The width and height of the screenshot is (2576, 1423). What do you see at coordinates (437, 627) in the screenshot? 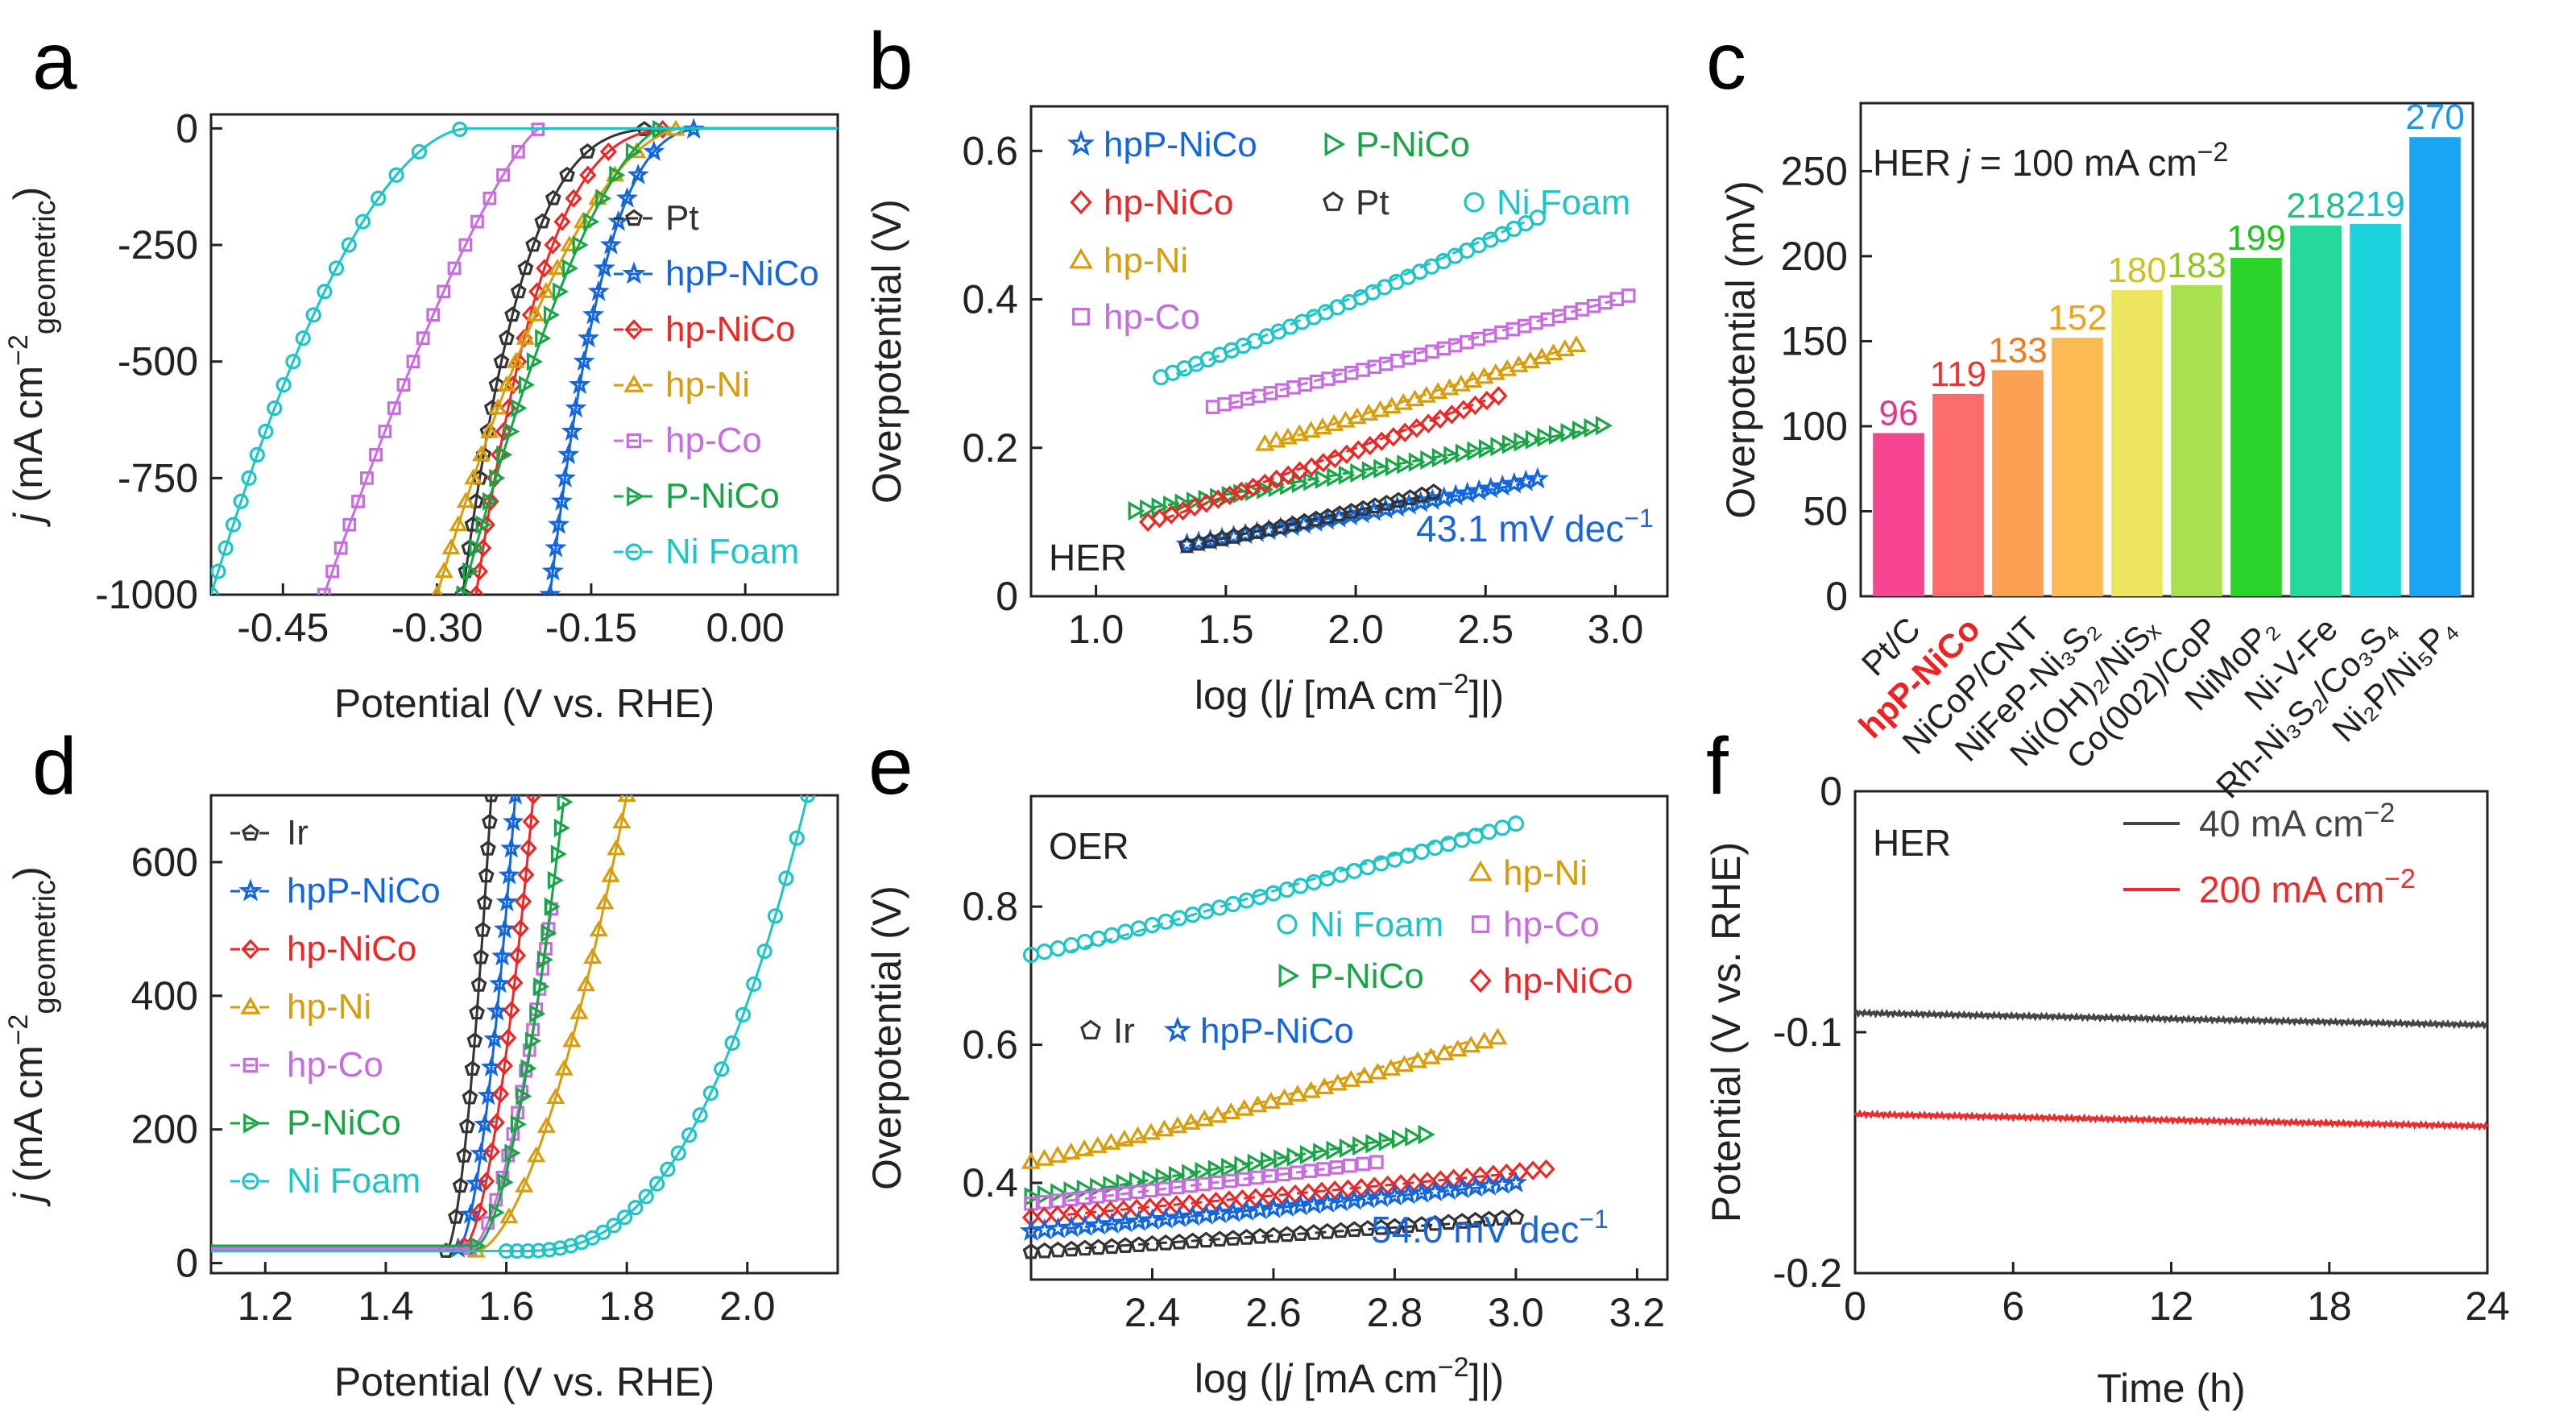
I see `x-tick-label: -0.30` at bounding box center [437, 627].